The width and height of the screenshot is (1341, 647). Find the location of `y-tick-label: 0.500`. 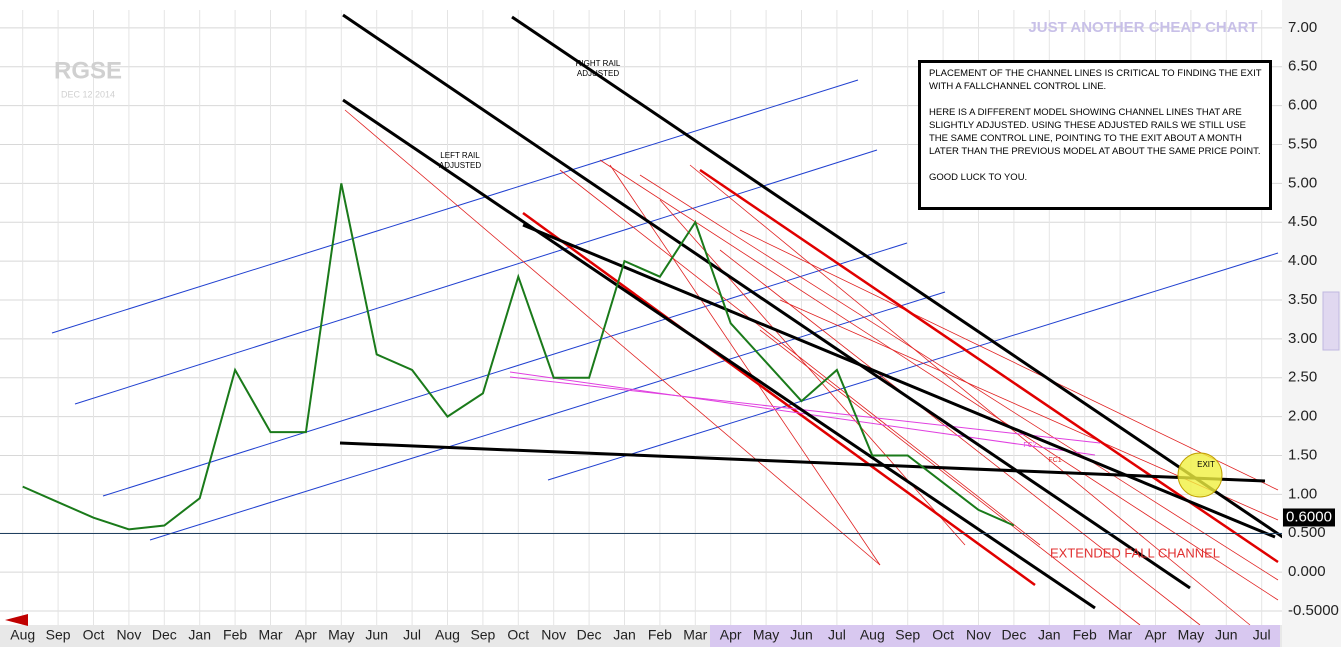

y-tick-label: 0.500 is located at coordinates (1307, 532).